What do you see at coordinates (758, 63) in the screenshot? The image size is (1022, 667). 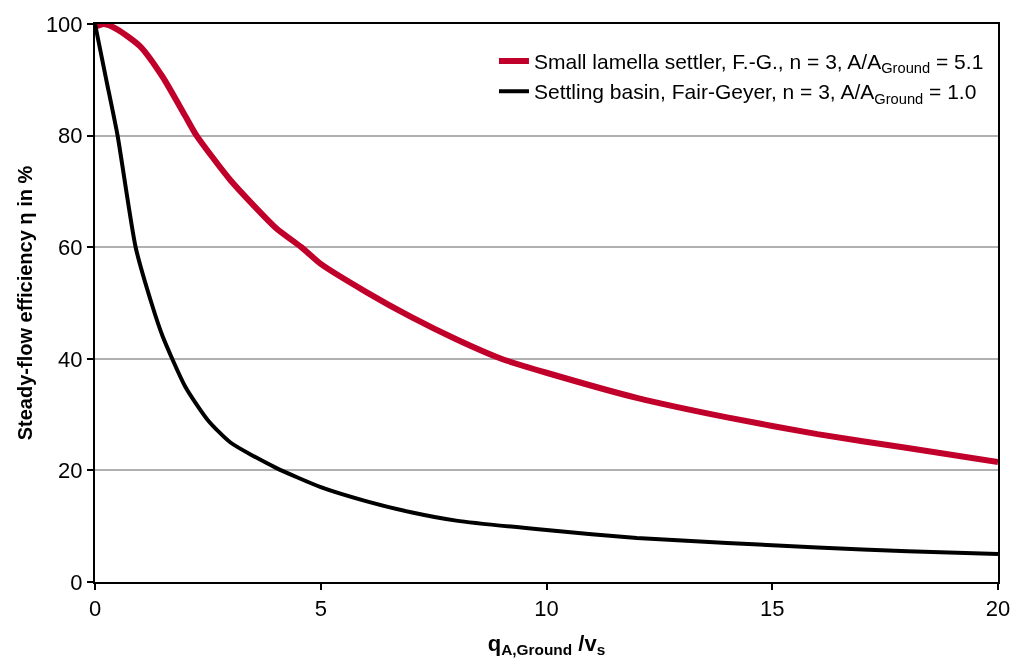 I see `legend-label: Small lamella settler, F.-G., n = 3, A/A$_{Ground}$ = 5.1` at bounding box center [758, 63].